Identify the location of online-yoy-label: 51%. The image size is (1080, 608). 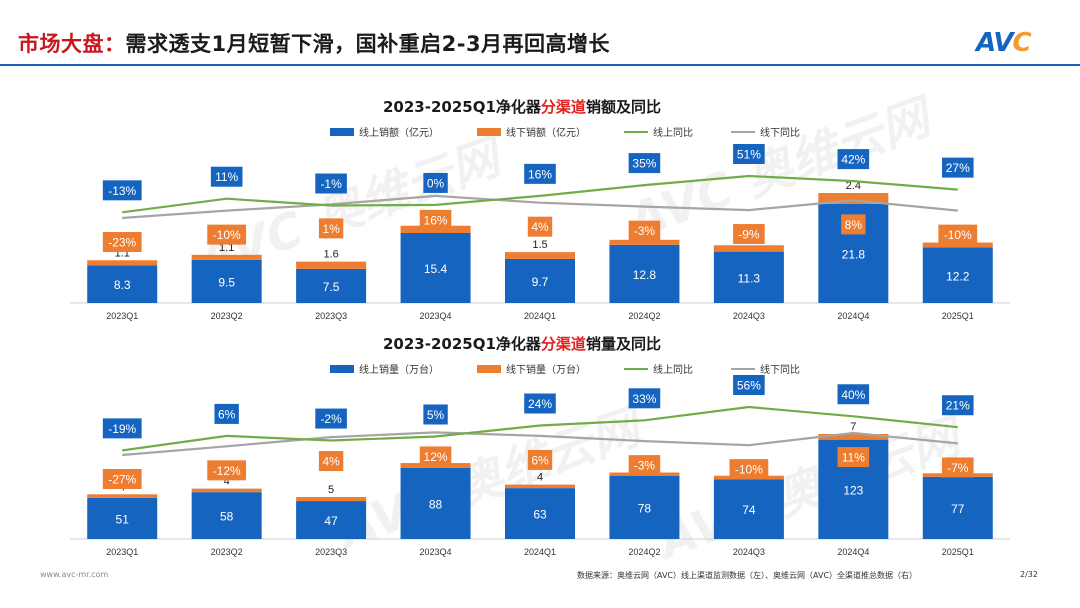
(749, 154).